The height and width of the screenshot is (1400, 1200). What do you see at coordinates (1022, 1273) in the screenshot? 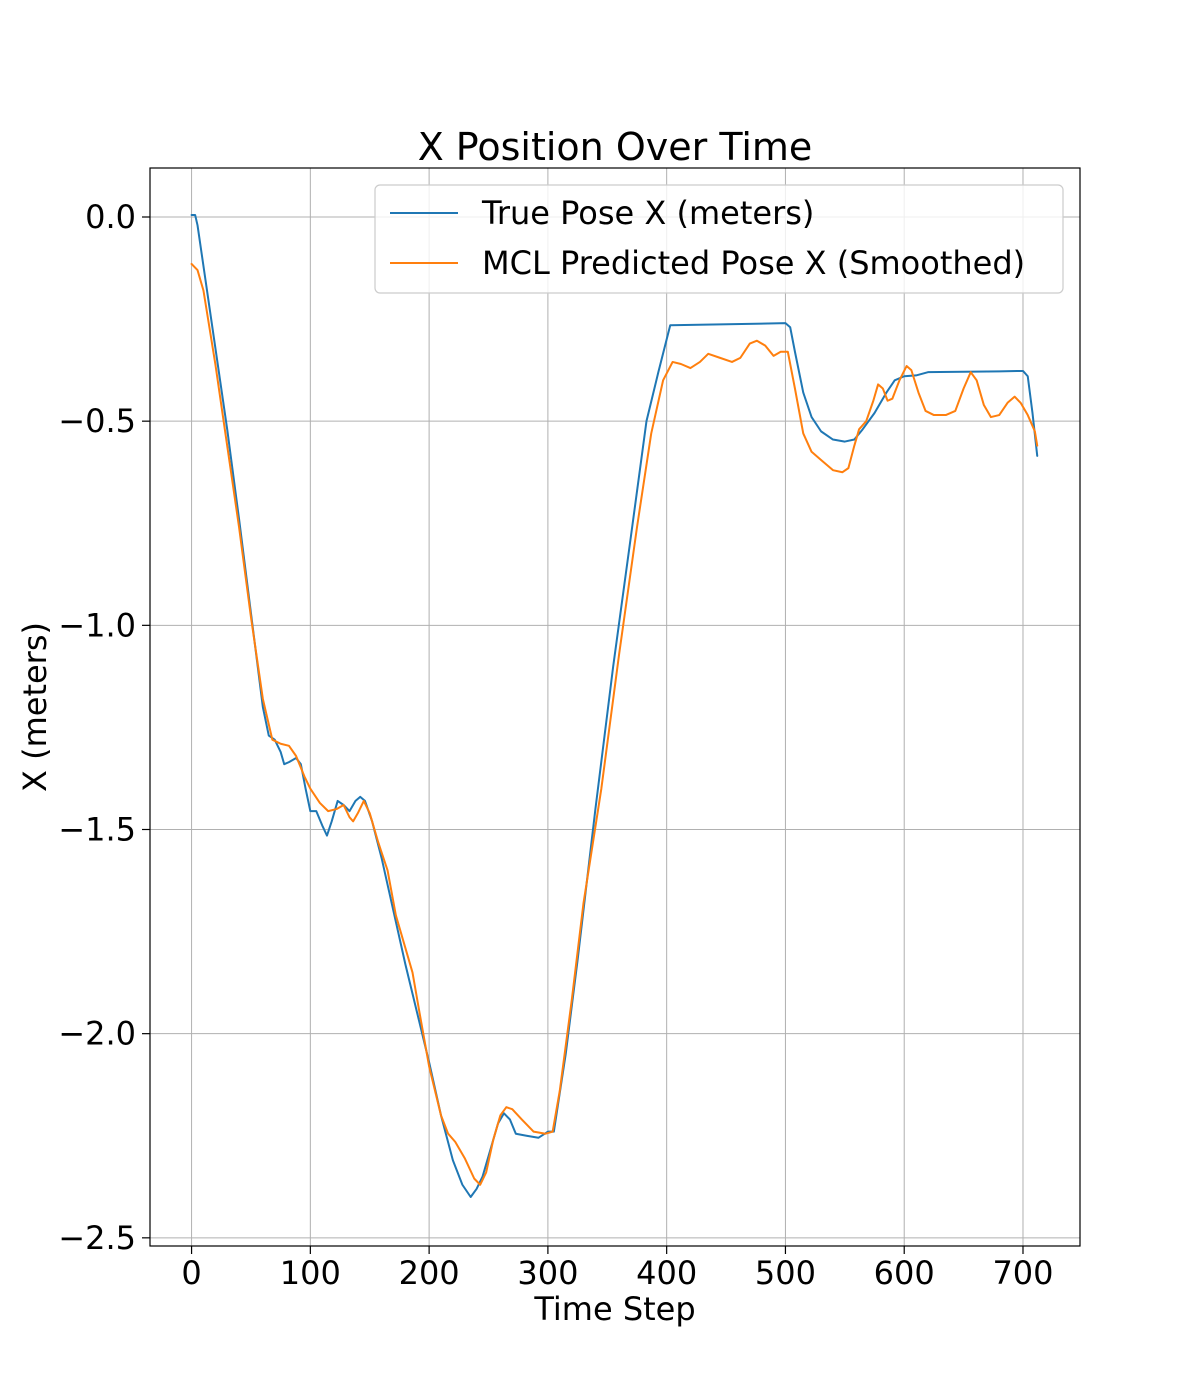
I see `x-tick-label: 700` at bounding box center [1022, 1273].